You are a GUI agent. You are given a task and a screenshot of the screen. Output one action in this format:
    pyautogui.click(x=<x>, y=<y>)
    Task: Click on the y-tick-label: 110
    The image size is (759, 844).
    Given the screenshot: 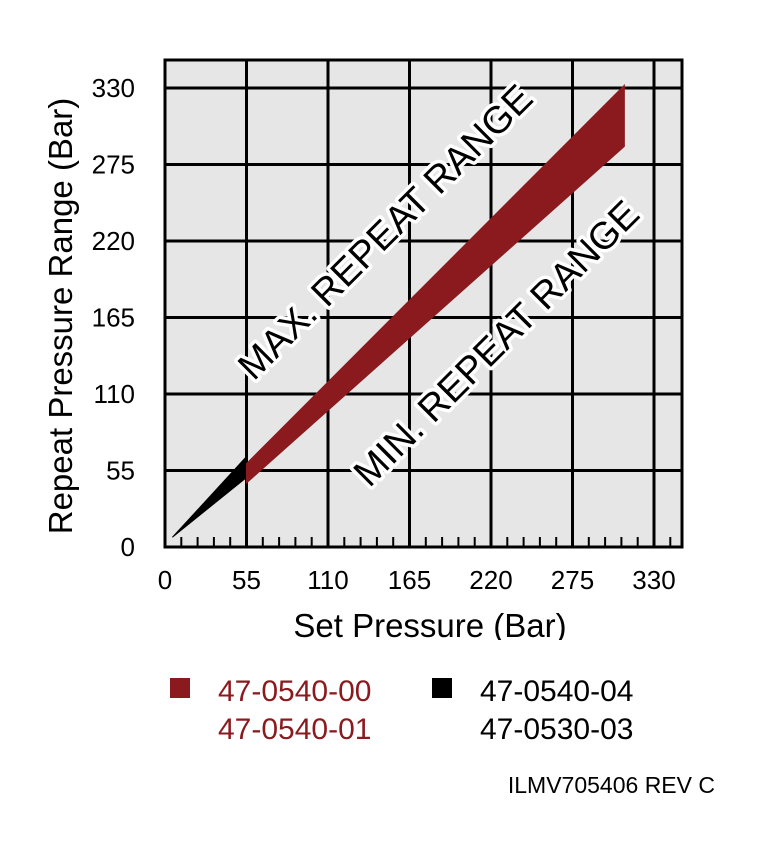 What is the action you would take?
    pyautogui.click(x=114, y=394)
    